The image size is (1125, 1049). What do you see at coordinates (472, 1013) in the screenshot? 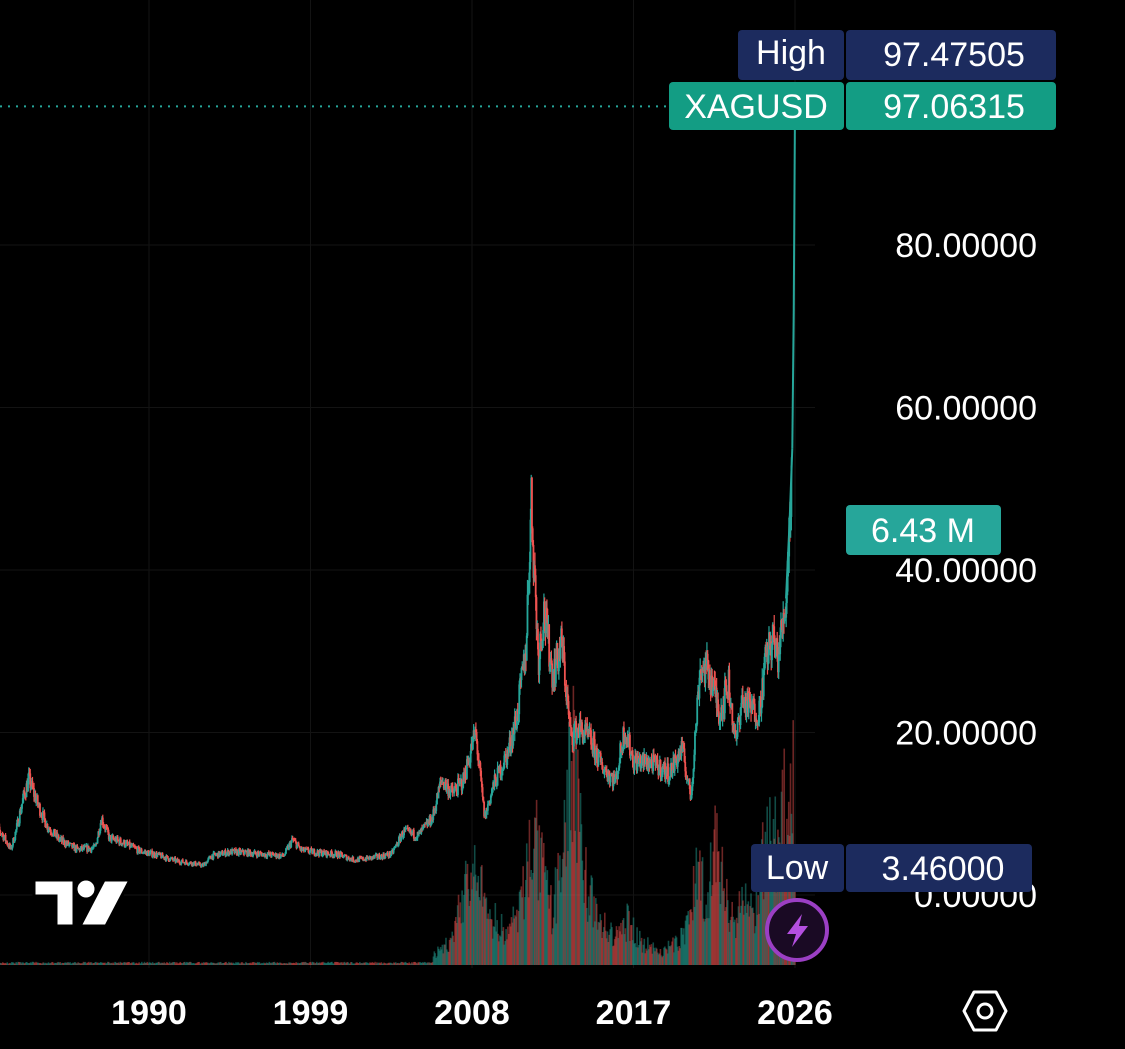
I see `x-axis: 1990 1999 2008 2017 2026` at bounding box center [472, 1013].